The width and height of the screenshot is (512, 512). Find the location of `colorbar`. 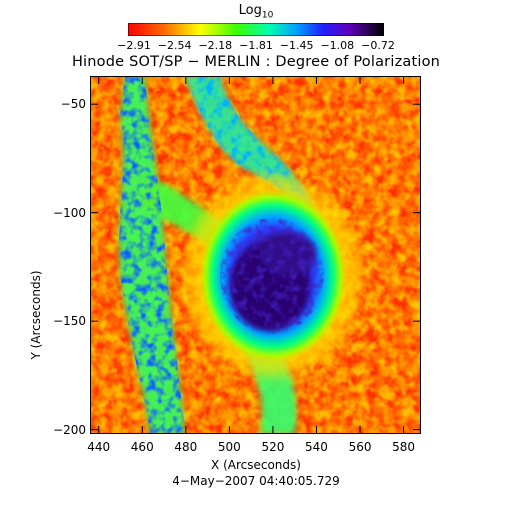

colorbar is located at coordinates (256, 29).